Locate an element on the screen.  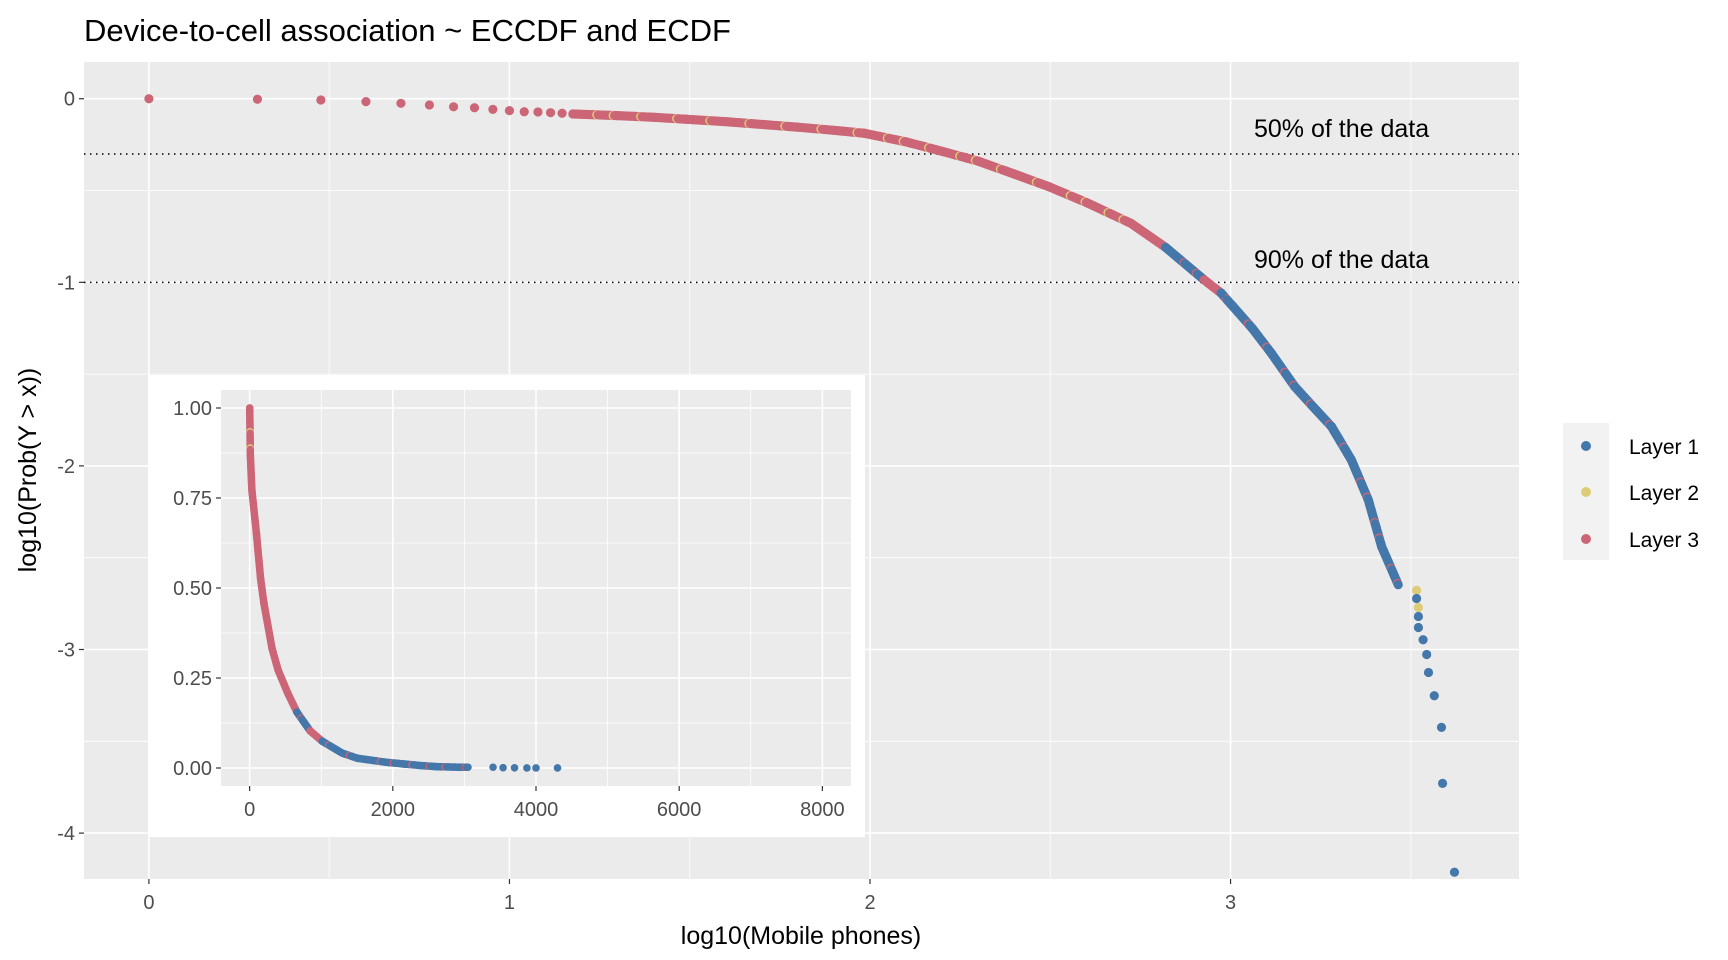
legend: Layer 1 Layer 2 Layer 3 is located at coordinates (1631, 491).